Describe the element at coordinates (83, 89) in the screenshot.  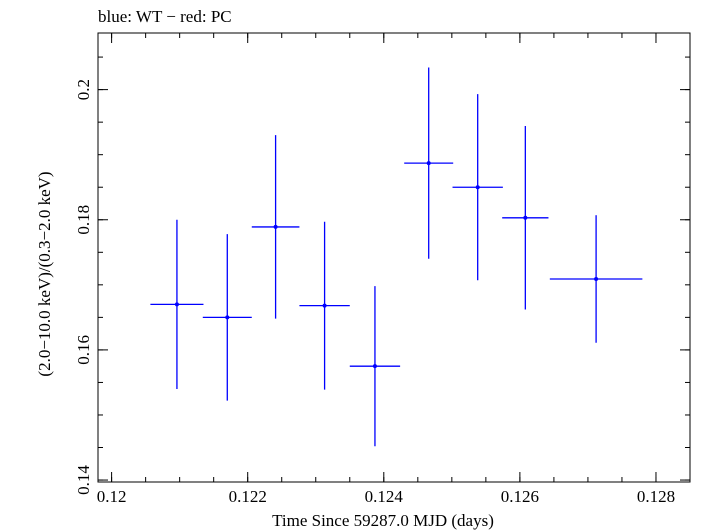
I see `y-tick-label: 0.2` at that location.